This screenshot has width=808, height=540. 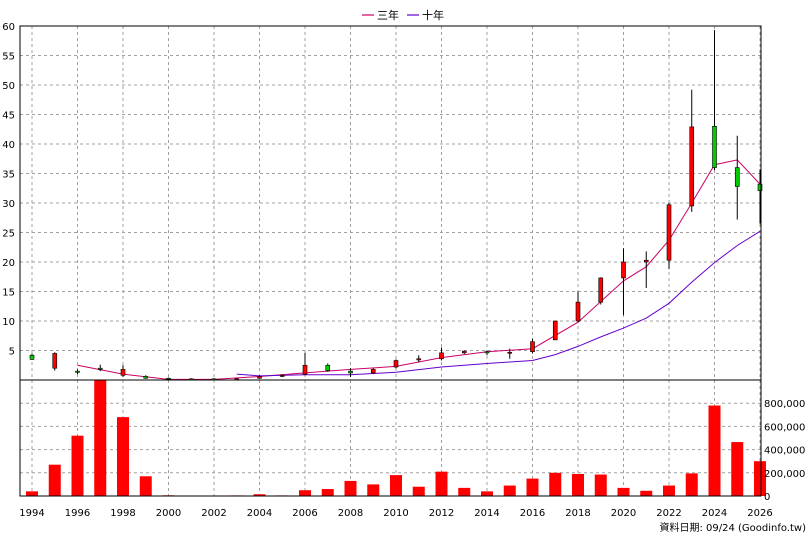 I want to click on candle-2021, so click(x=646, y=269).